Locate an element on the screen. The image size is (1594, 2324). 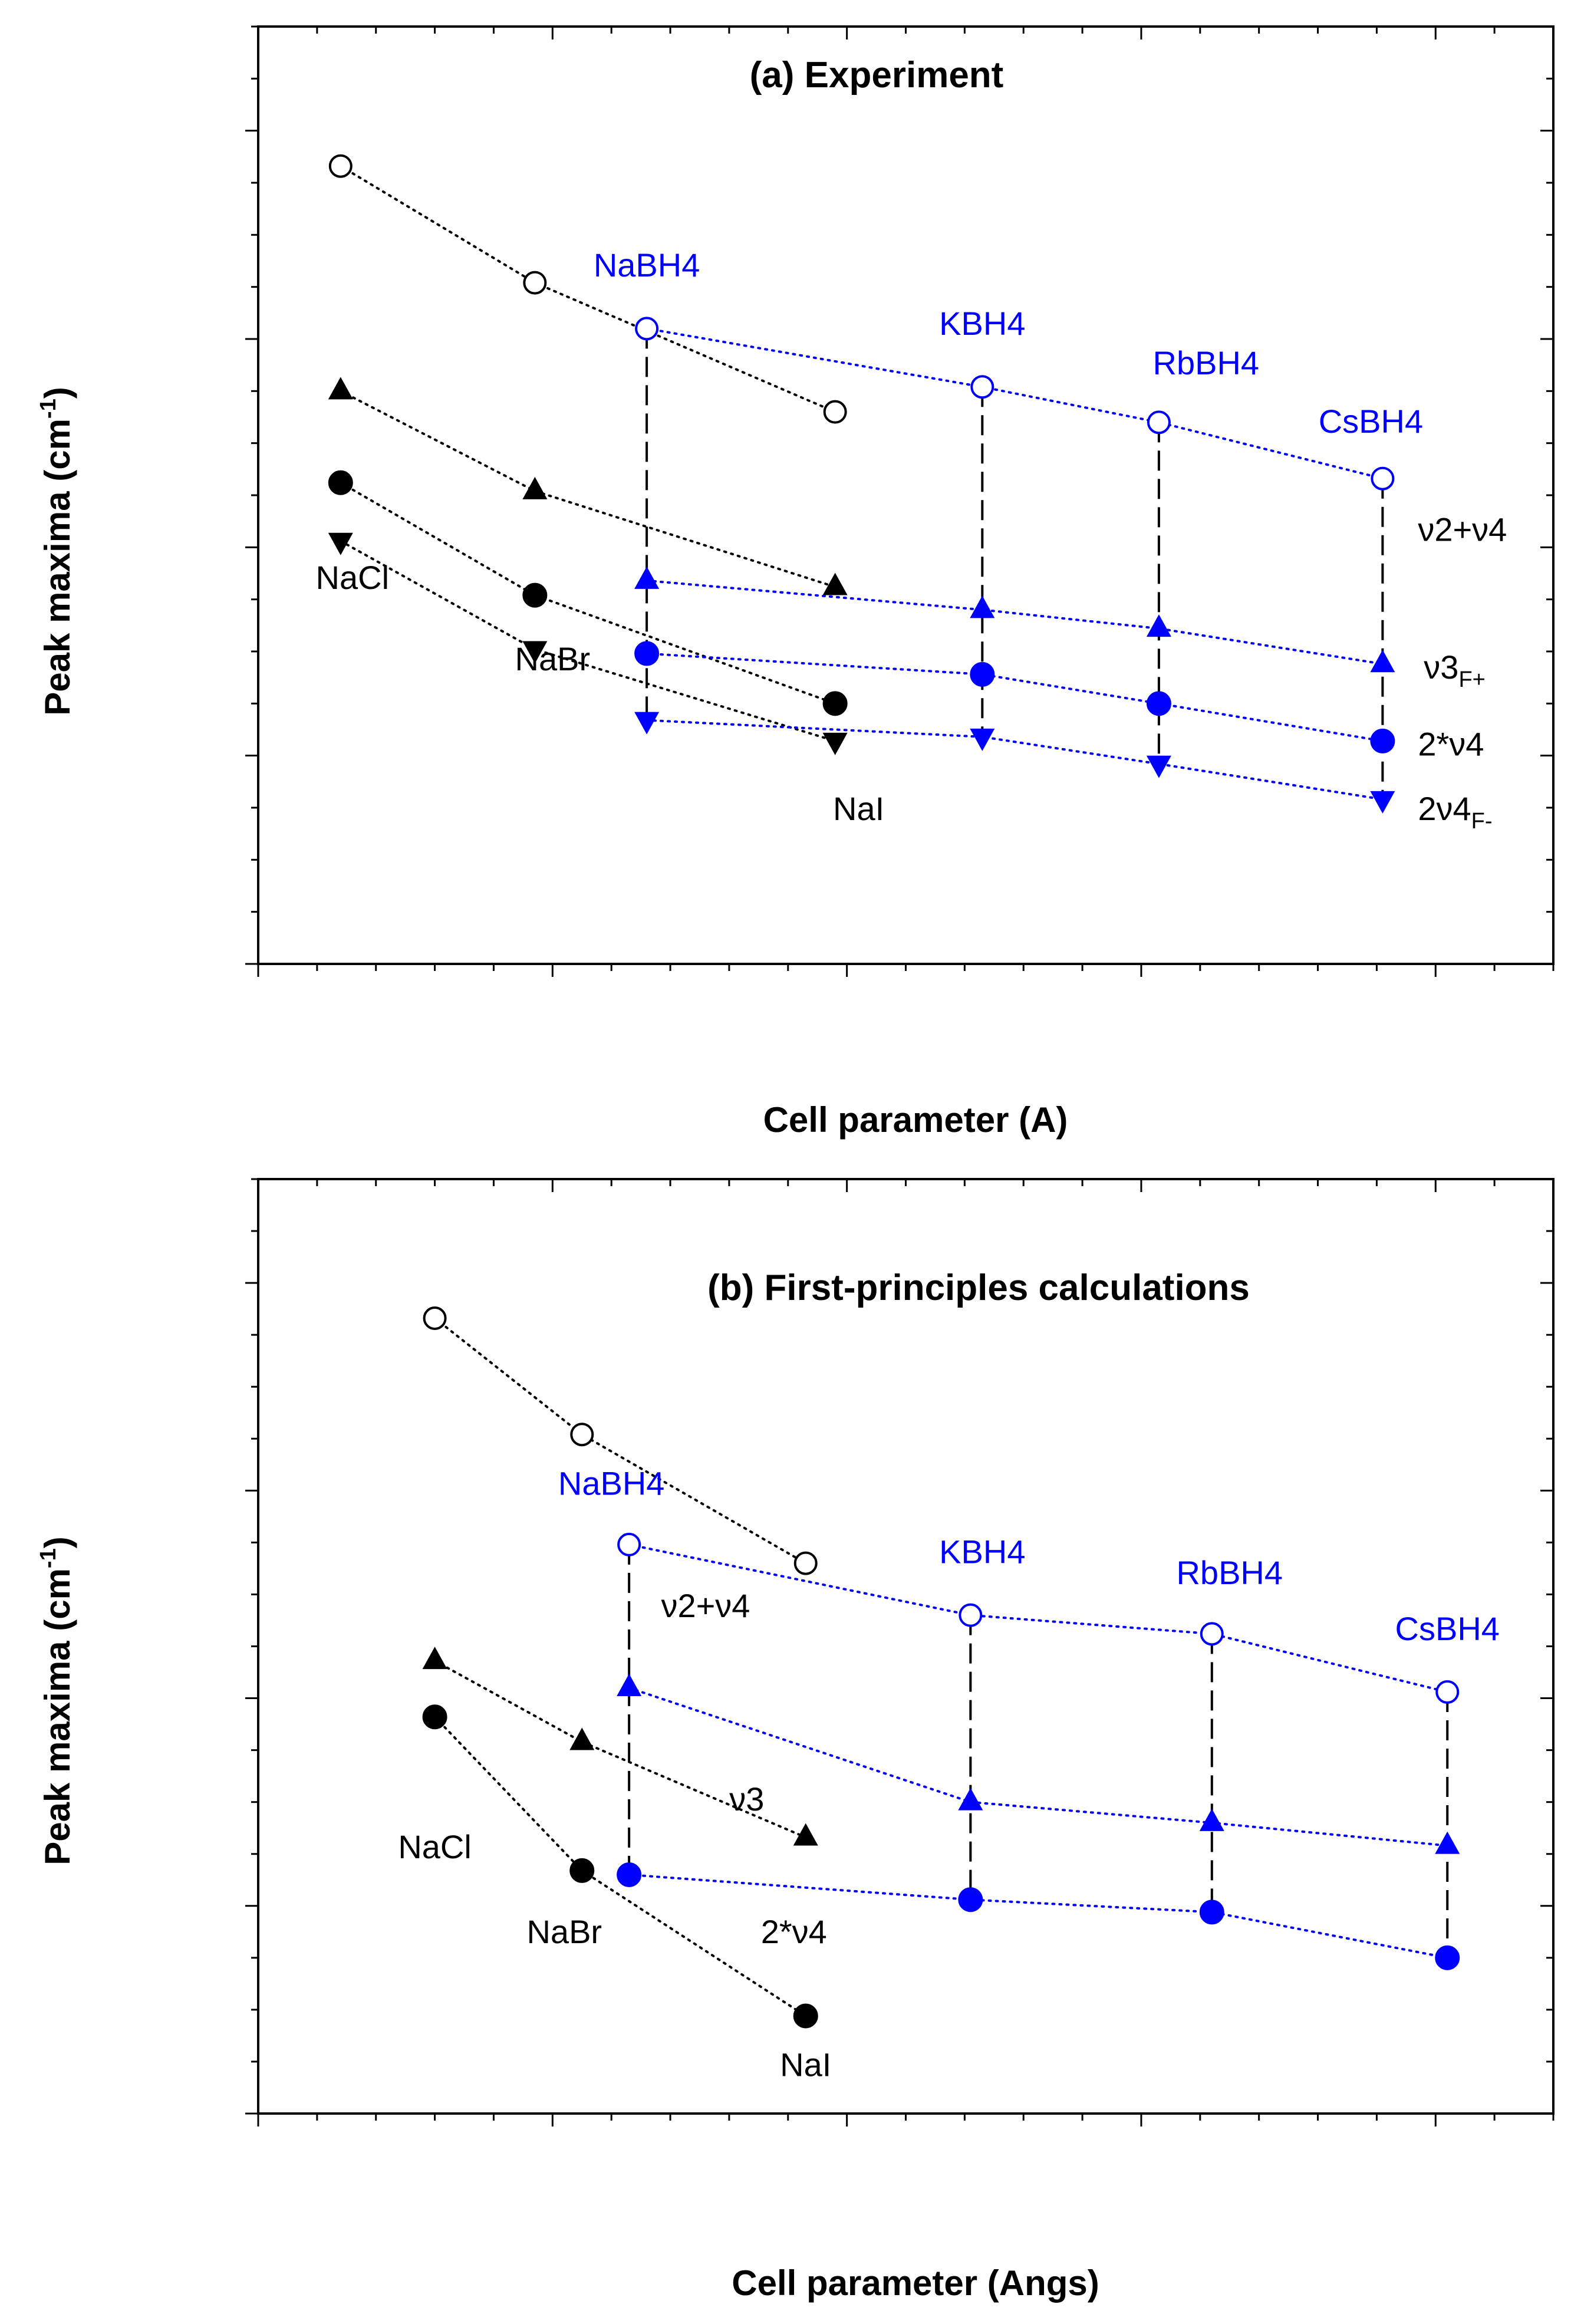
panel-a-annotation-text: NaBr is located at coordinates (553, 658).